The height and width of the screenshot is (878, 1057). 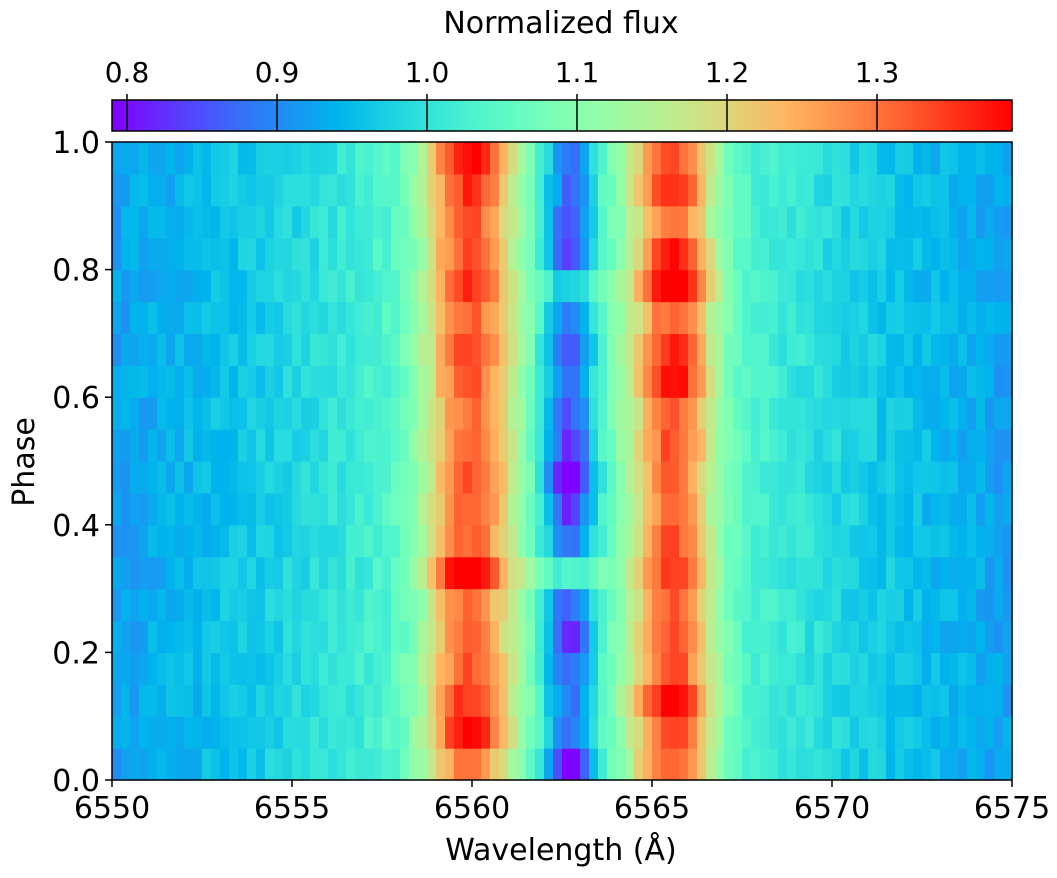 I want to click on y-axis-label: Phase, so click(x=24, y=462).